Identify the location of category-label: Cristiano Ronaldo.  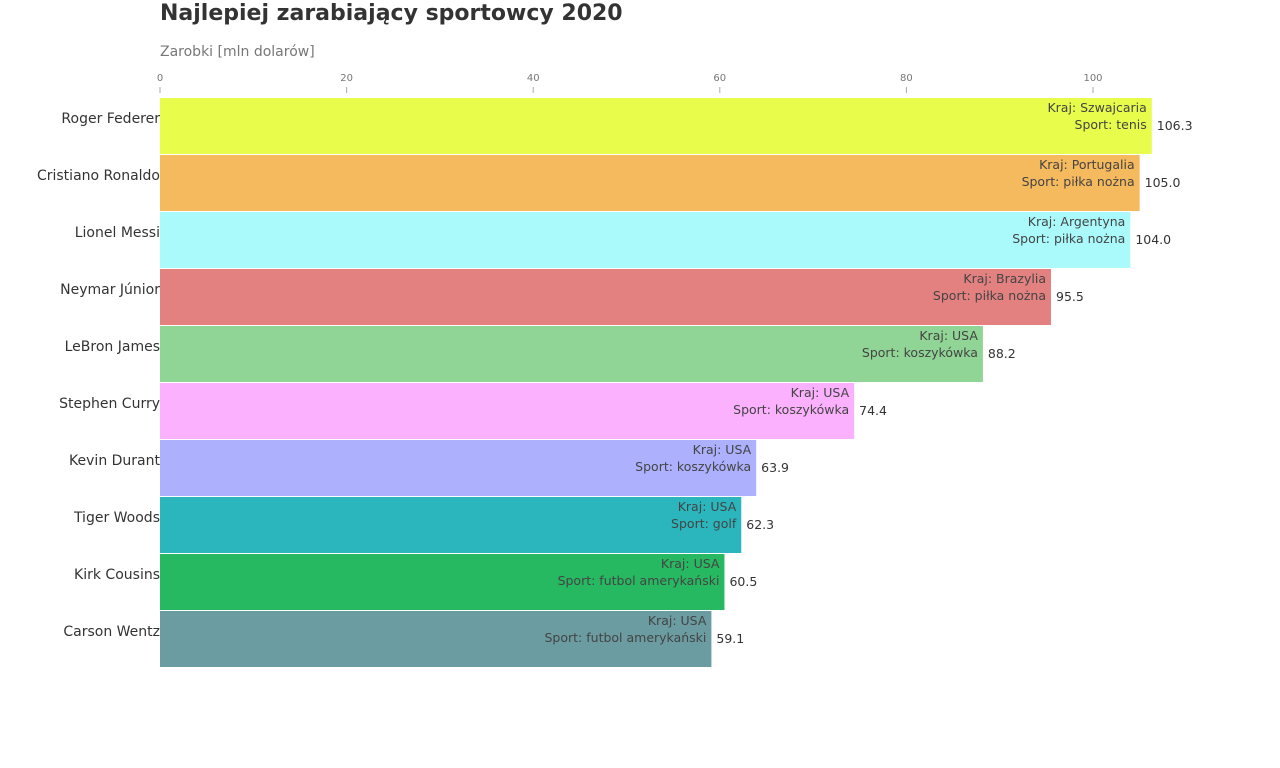
(98, 176).